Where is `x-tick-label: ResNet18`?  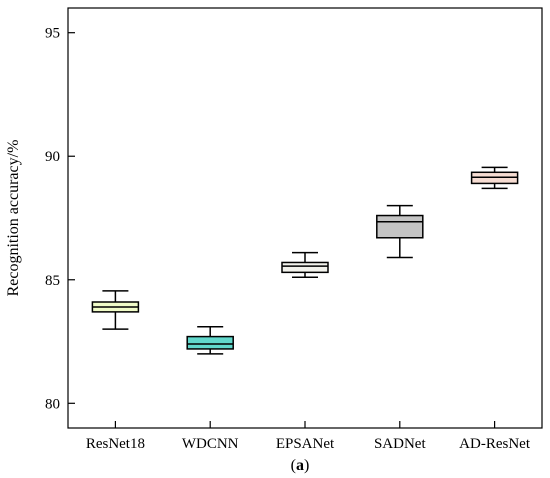
x-tick-label: ResNet18 is located at coordinates (115, 444).